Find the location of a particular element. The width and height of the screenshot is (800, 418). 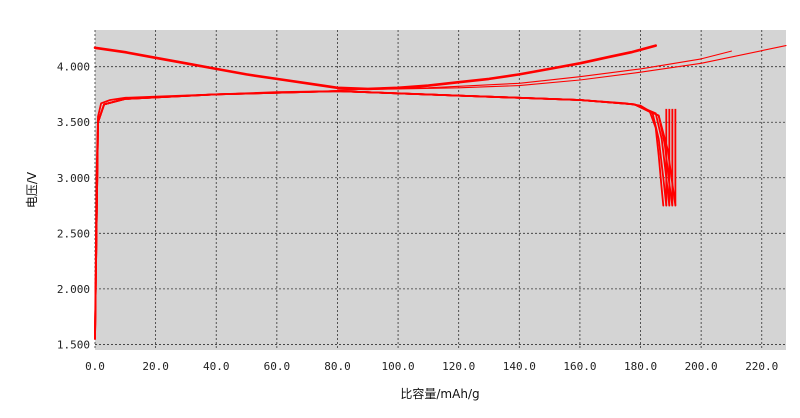

charge-curve is located at coordinates (534, 70).